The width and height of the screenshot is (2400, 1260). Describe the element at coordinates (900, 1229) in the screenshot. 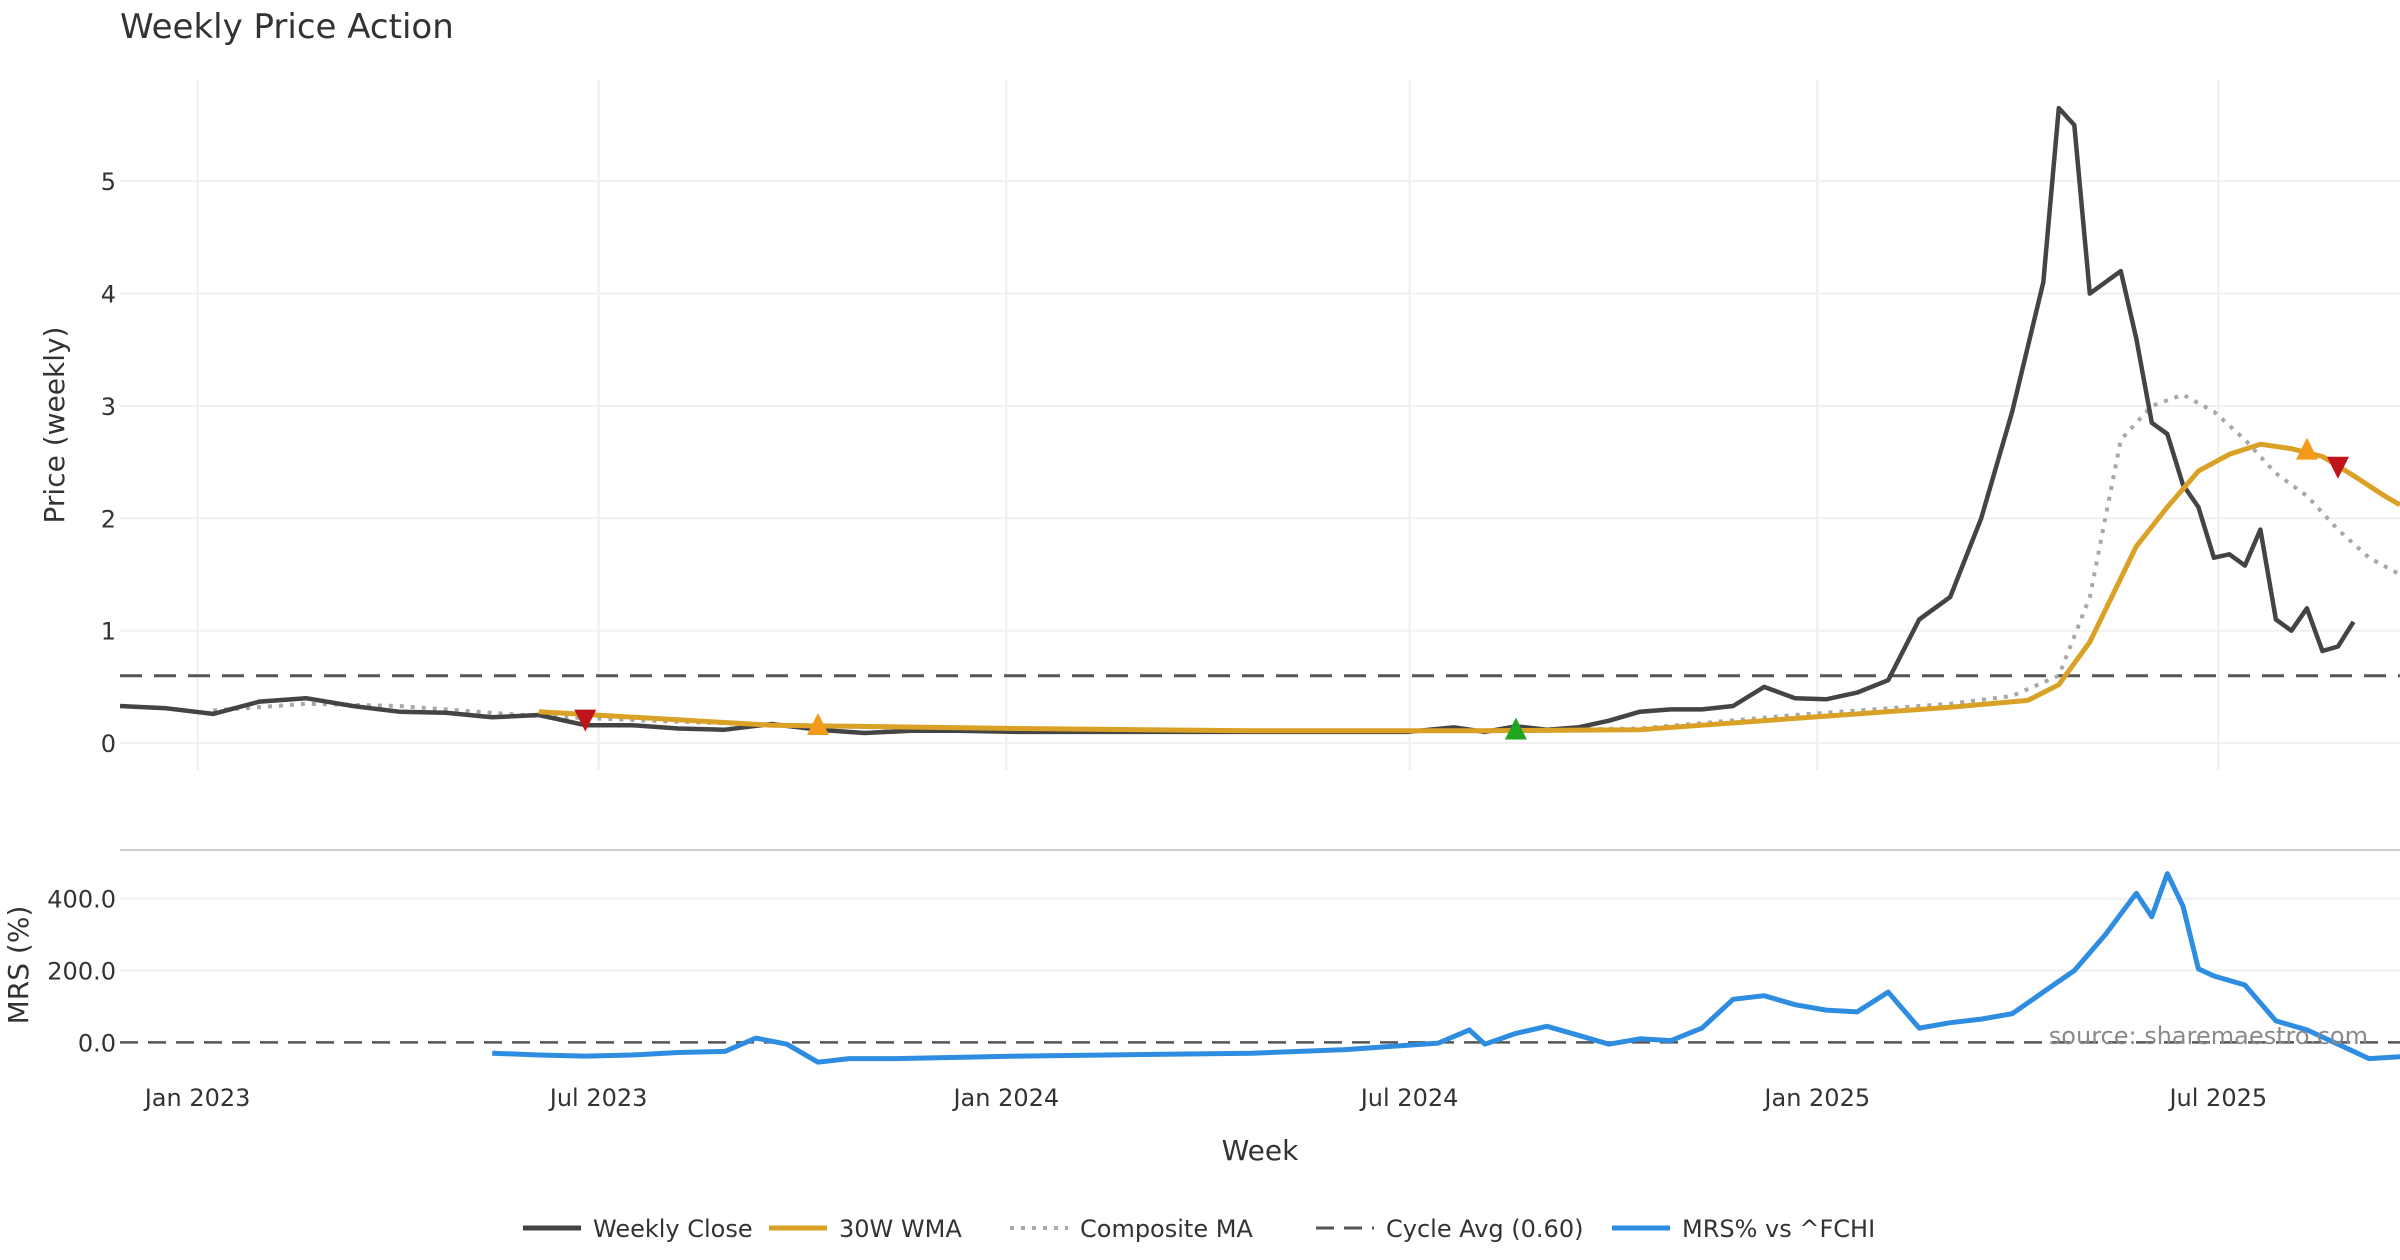

I see `legend-label-1: 30W WMA` at that location.